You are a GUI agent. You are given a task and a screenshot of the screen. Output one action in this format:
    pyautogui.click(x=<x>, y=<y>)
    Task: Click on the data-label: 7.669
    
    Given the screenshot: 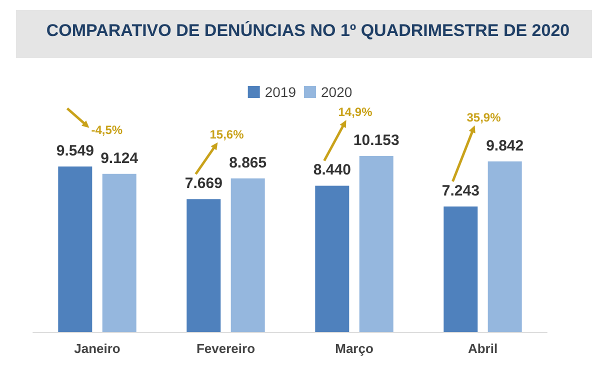 What is the action you would take?
    pyautogui.click(x=203, y=183)
    